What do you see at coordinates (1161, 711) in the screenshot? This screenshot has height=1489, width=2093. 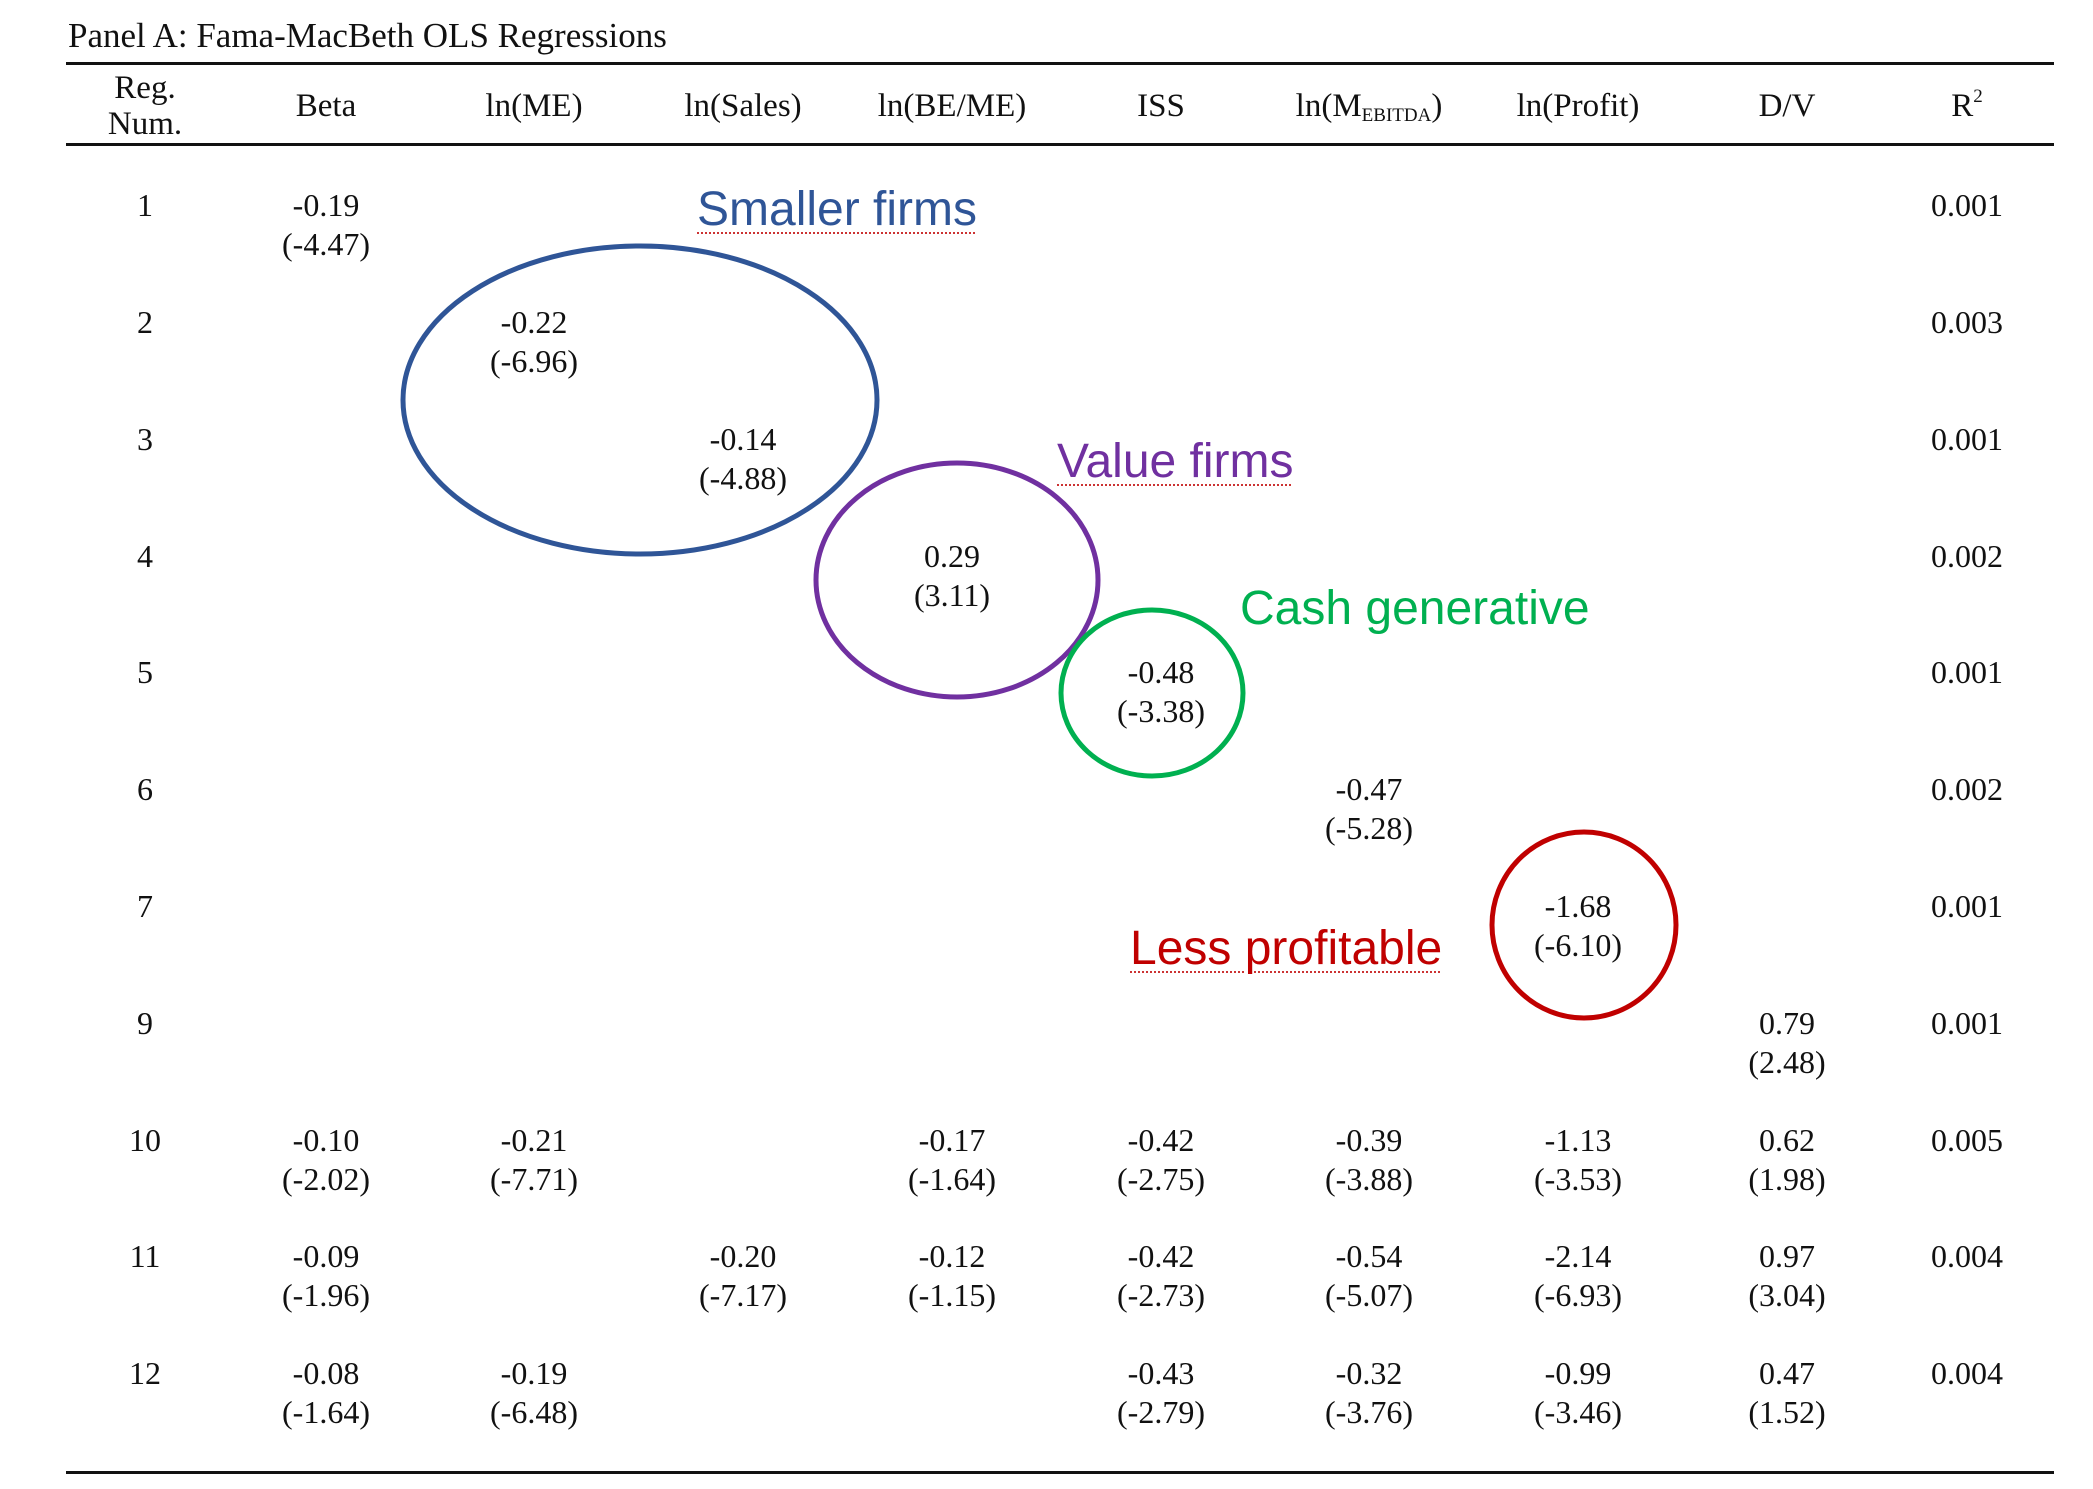 I see `t-statistic: (-3.38)` at bounding box center [1161, 711].